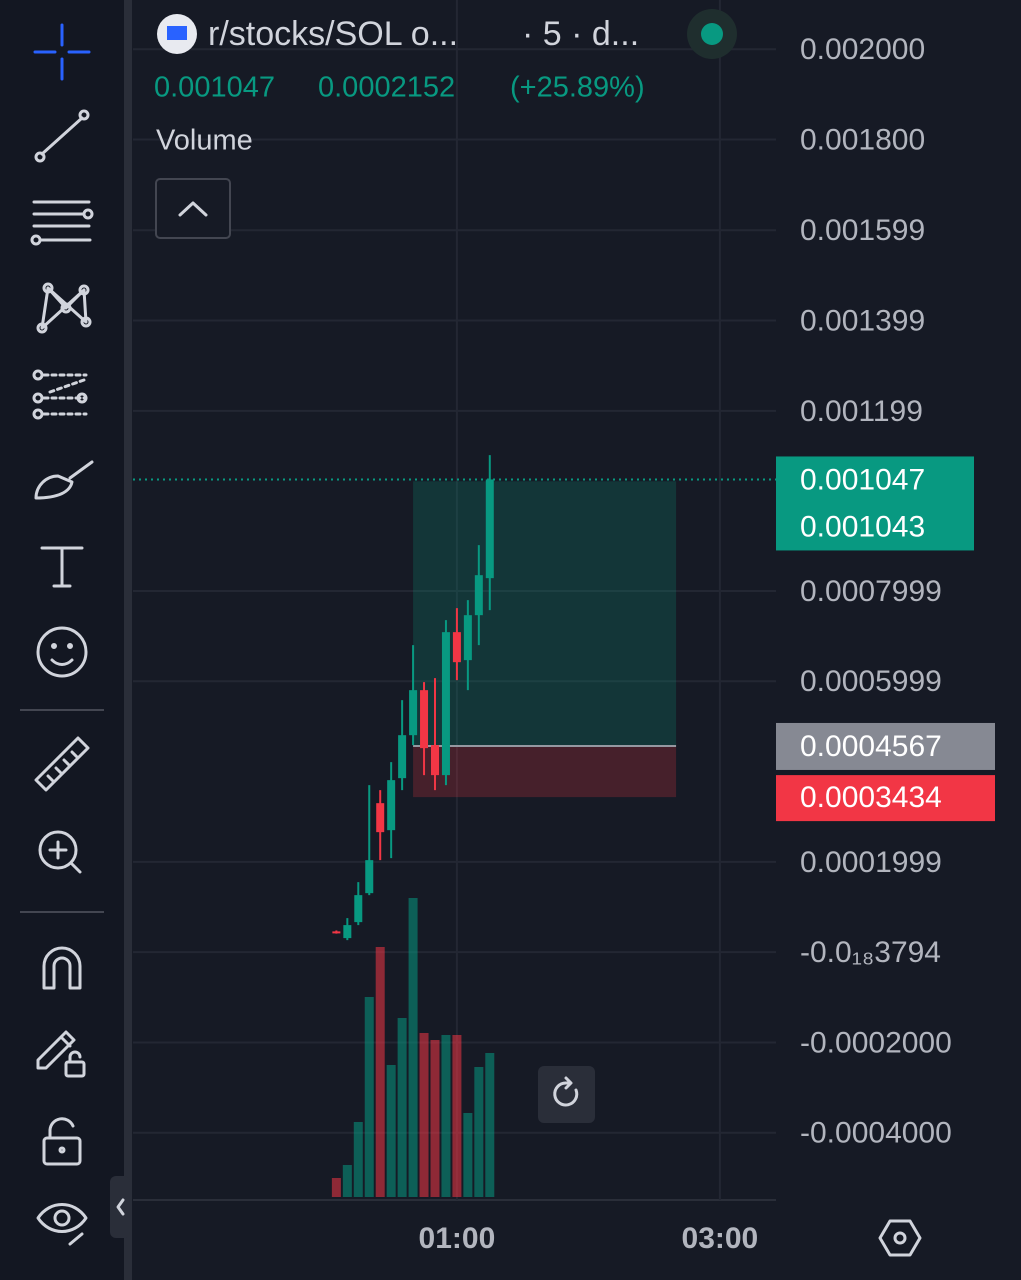 The width and height of the screenshot is (1021, 1280). I want to click on last-price-label: 0.001047, so click(862, 479).